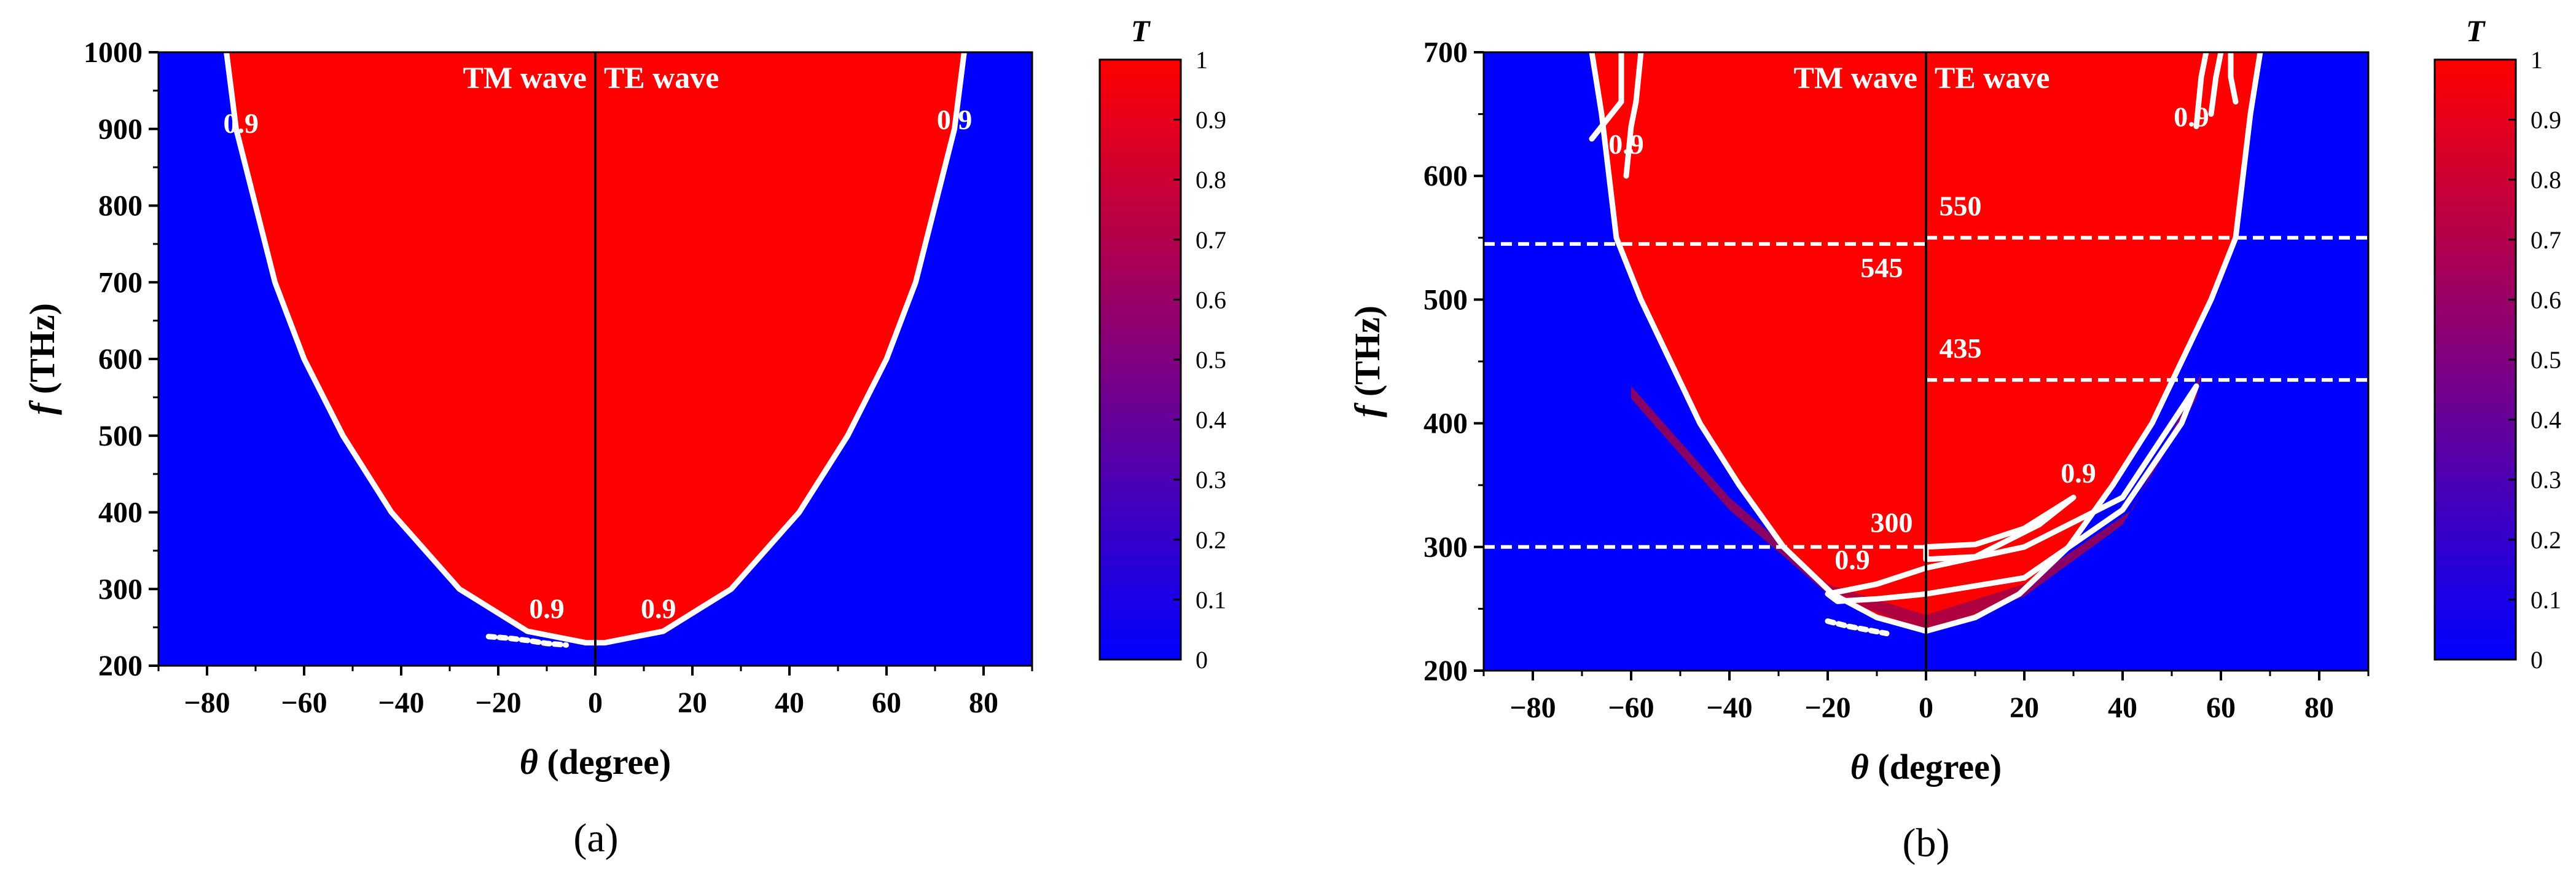  What do you see at coordinates (114, 53) in the screenshot?
I see `y-tick-label: 1000` at bounding box center [114, 53].